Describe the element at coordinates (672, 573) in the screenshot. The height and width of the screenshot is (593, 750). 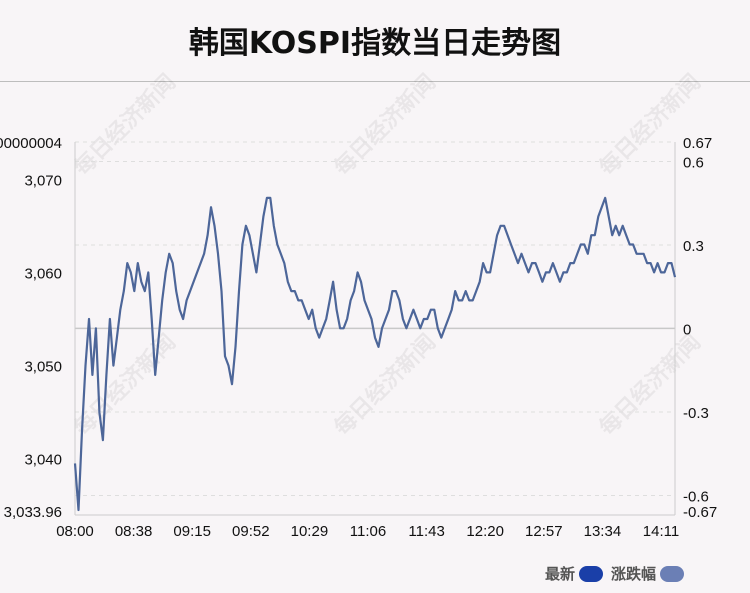
I see `legend-swatch-change` at that location.